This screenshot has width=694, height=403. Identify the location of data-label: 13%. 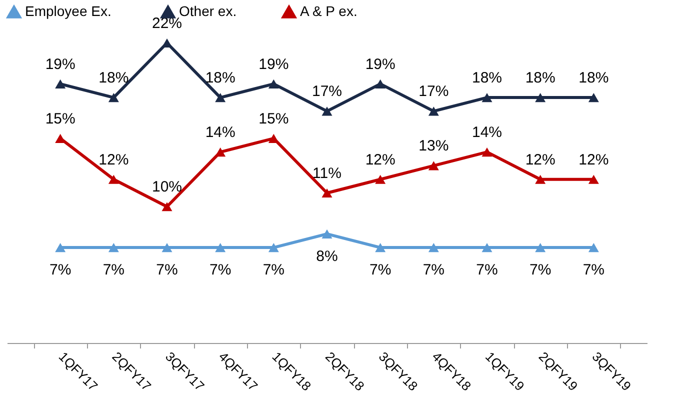
(433, 146).